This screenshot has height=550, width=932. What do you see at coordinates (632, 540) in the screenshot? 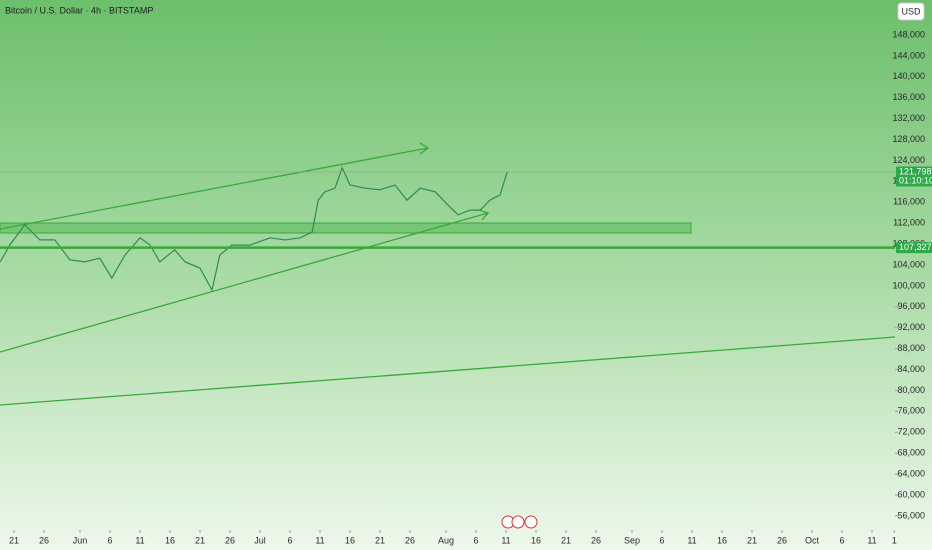
I see `x-tick-label: Sep` at bounding box center [632, 540].